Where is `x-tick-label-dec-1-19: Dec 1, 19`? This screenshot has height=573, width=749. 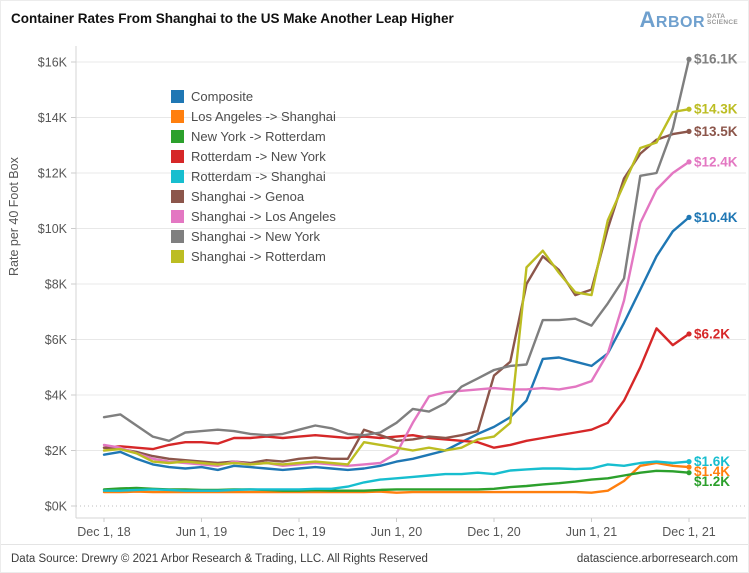 x-tick-label-dec-1-19: Dec 1, 19 is located at coordinates (299, 532).